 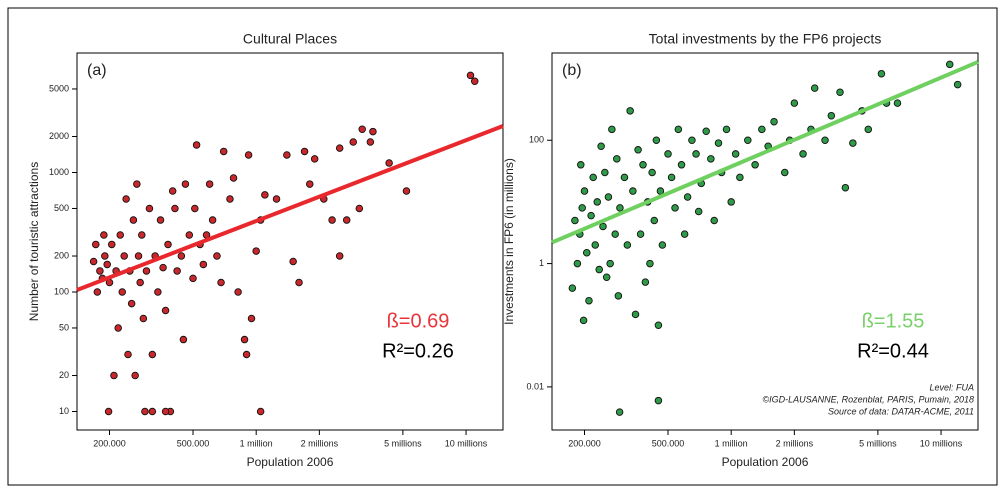 I want to click on y-tick-label: 2000, so click(x=59, y=136).